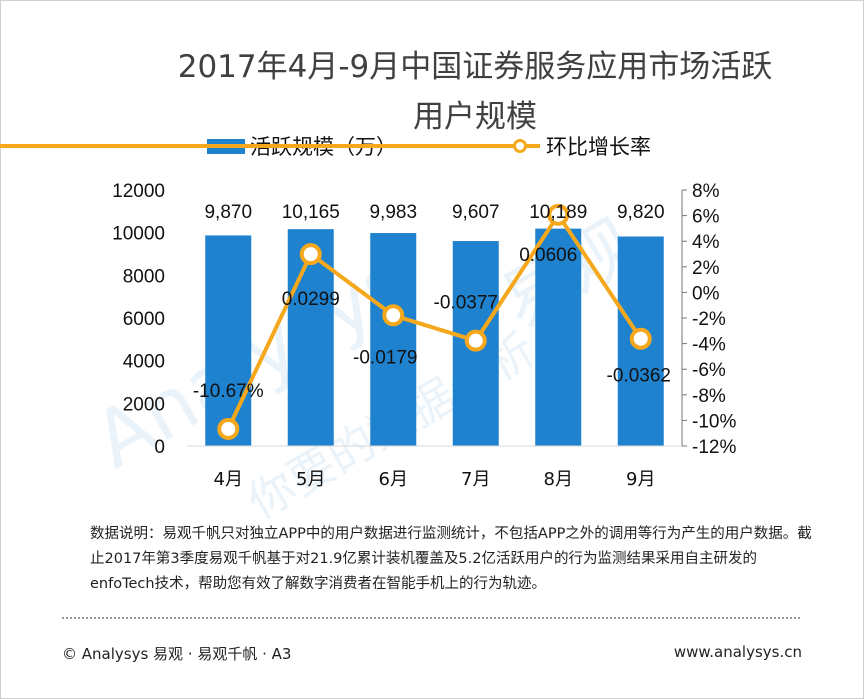 This screenshot has width=864, height=699. Describe the element at coordinates (706, 268) in the screenshot. I see `y-right-tick-label: 2%` at that location.